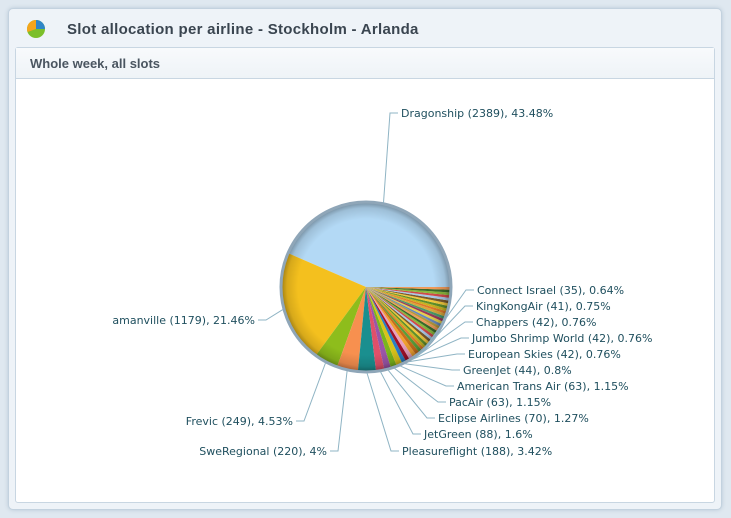  I want to click on slice-label: Eclipse Airlines (70), 1.27%, so click(513, 418).